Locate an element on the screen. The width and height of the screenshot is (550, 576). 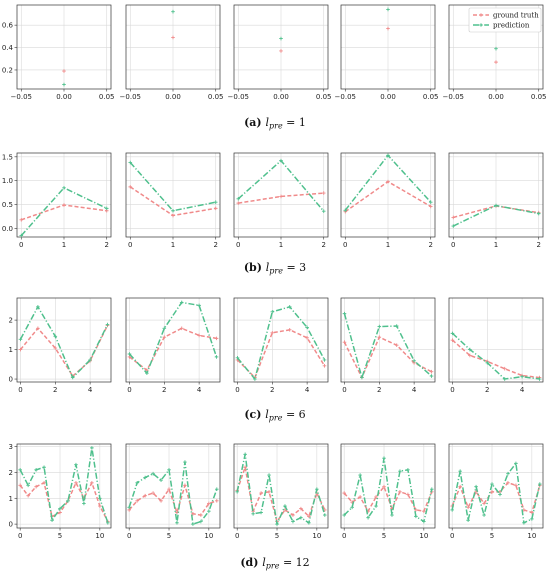
panel-a-4: −0.05 0.00 0.05 is located at coordinates (387, 52).